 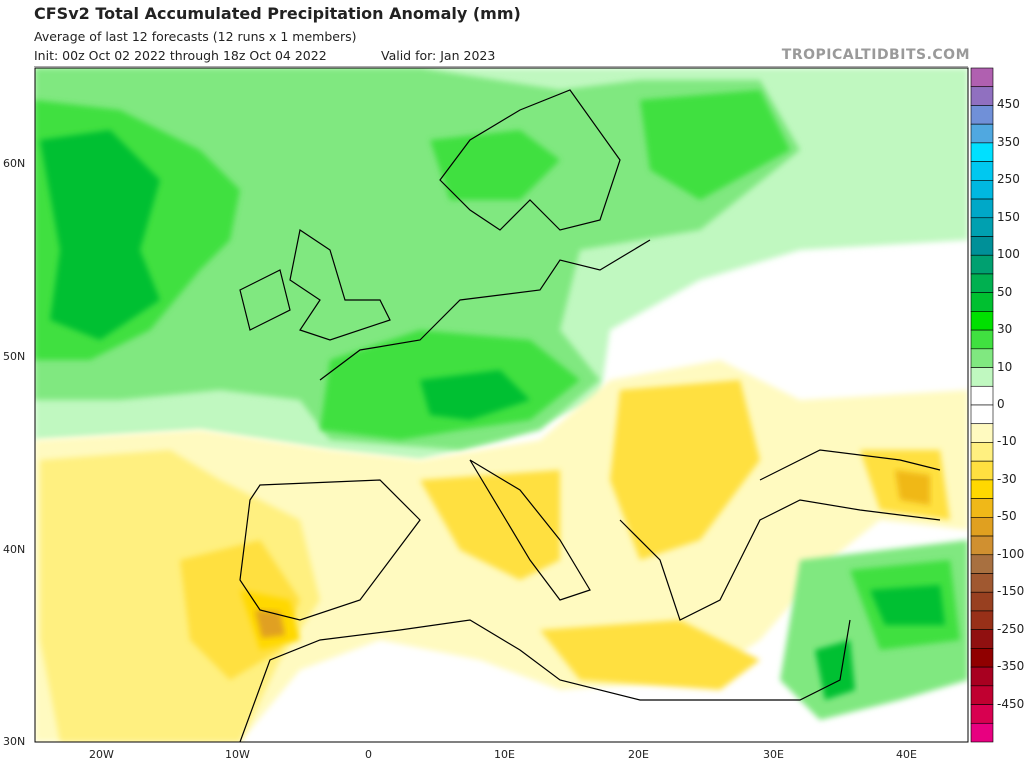 I want to click on colorbar-label: -50, so click(x=1007, y=516).